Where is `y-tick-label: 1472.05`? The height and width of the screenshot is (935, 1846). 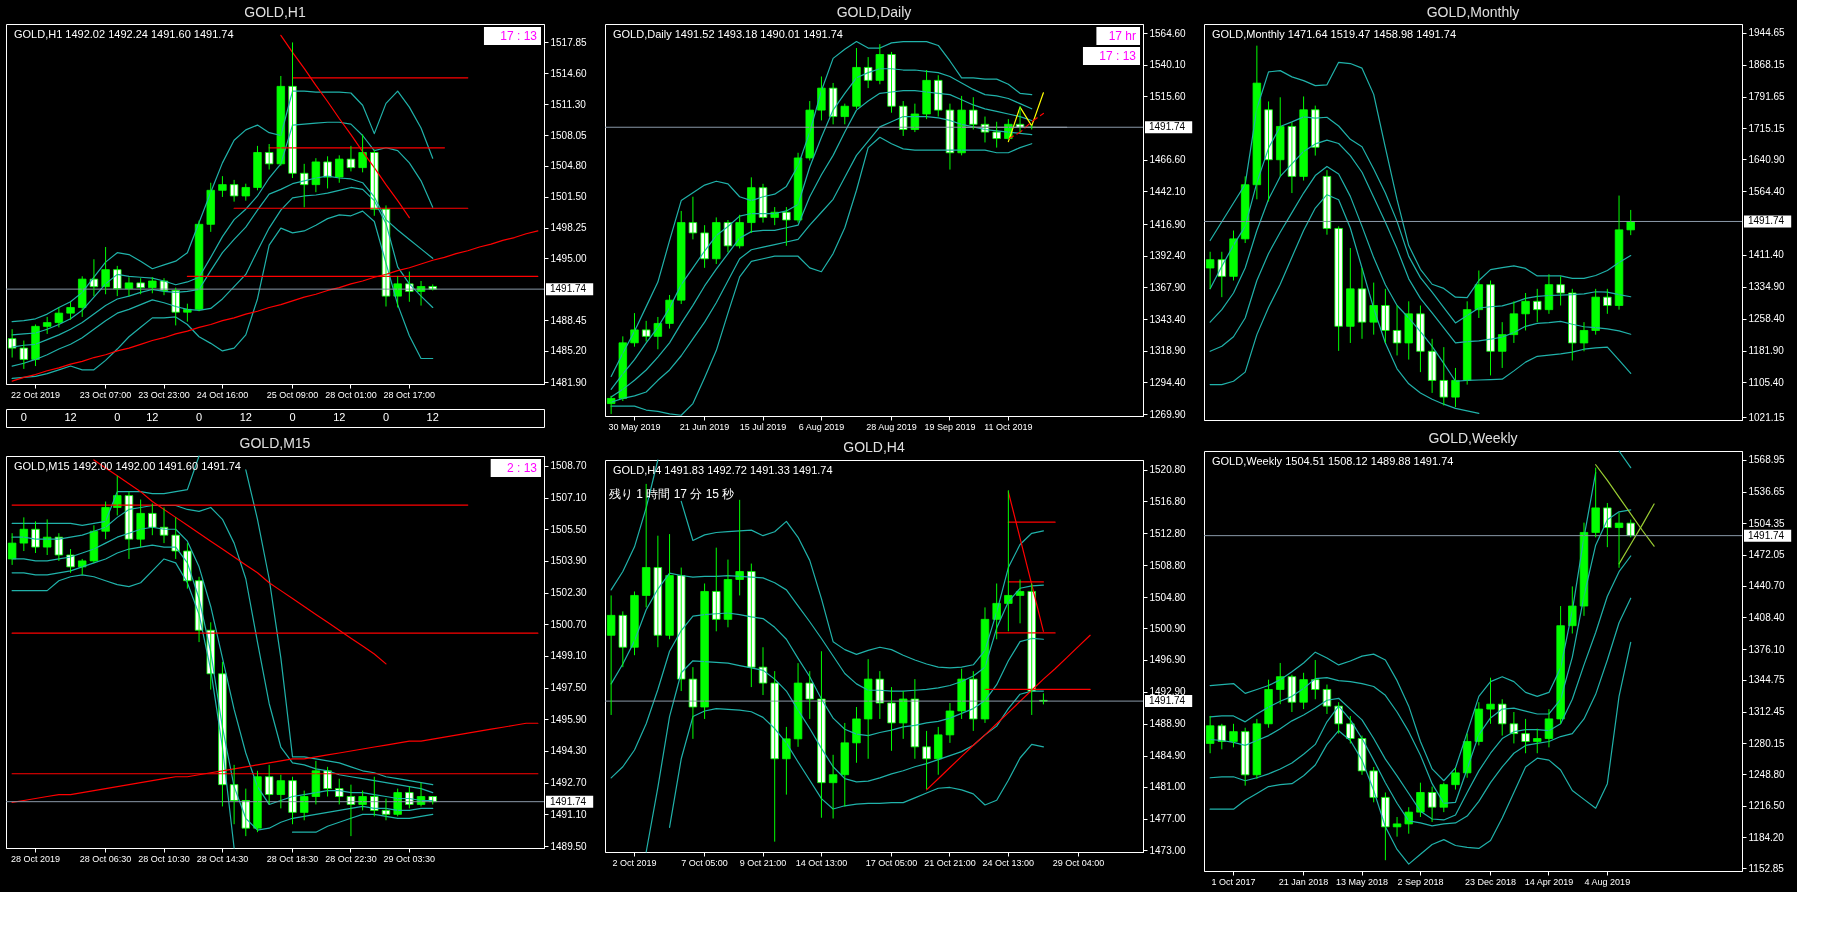 y-tick-label: 1472.05 is located at coordinates (1767, 555).